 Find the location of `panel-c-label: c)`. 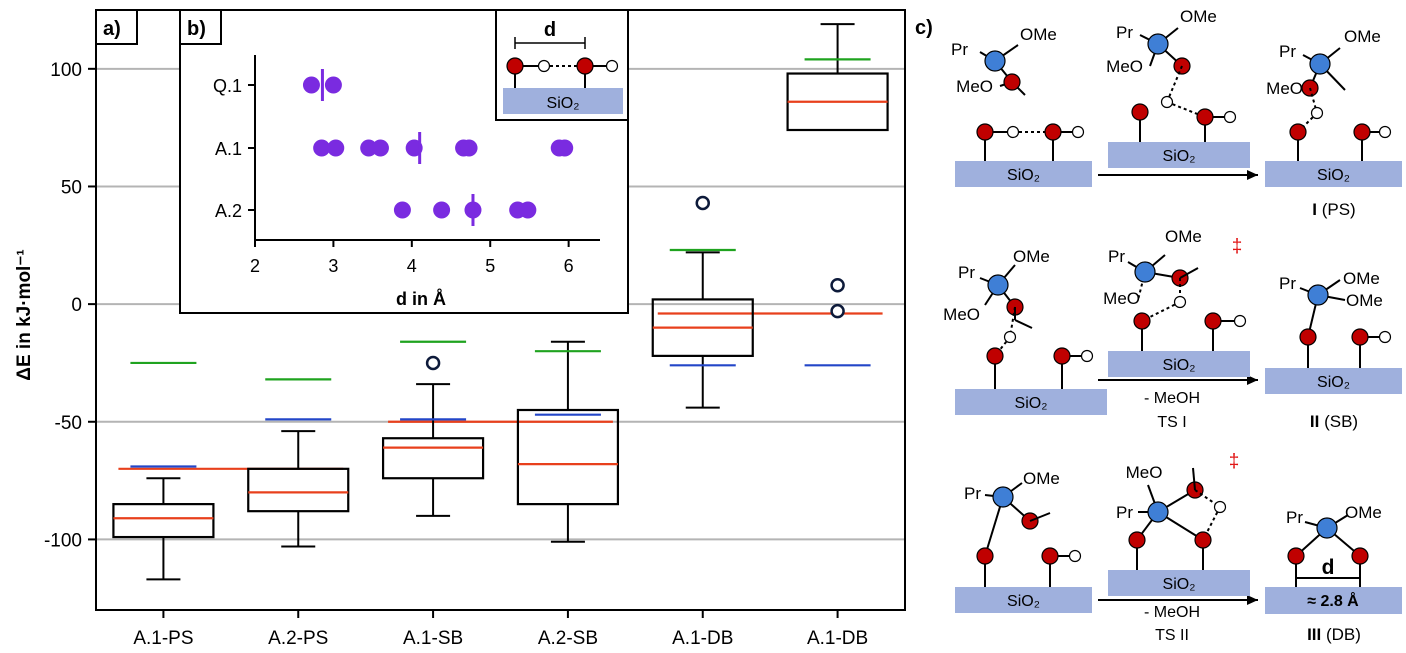

panel-c-label: c) is located at coordinates (924, 28).